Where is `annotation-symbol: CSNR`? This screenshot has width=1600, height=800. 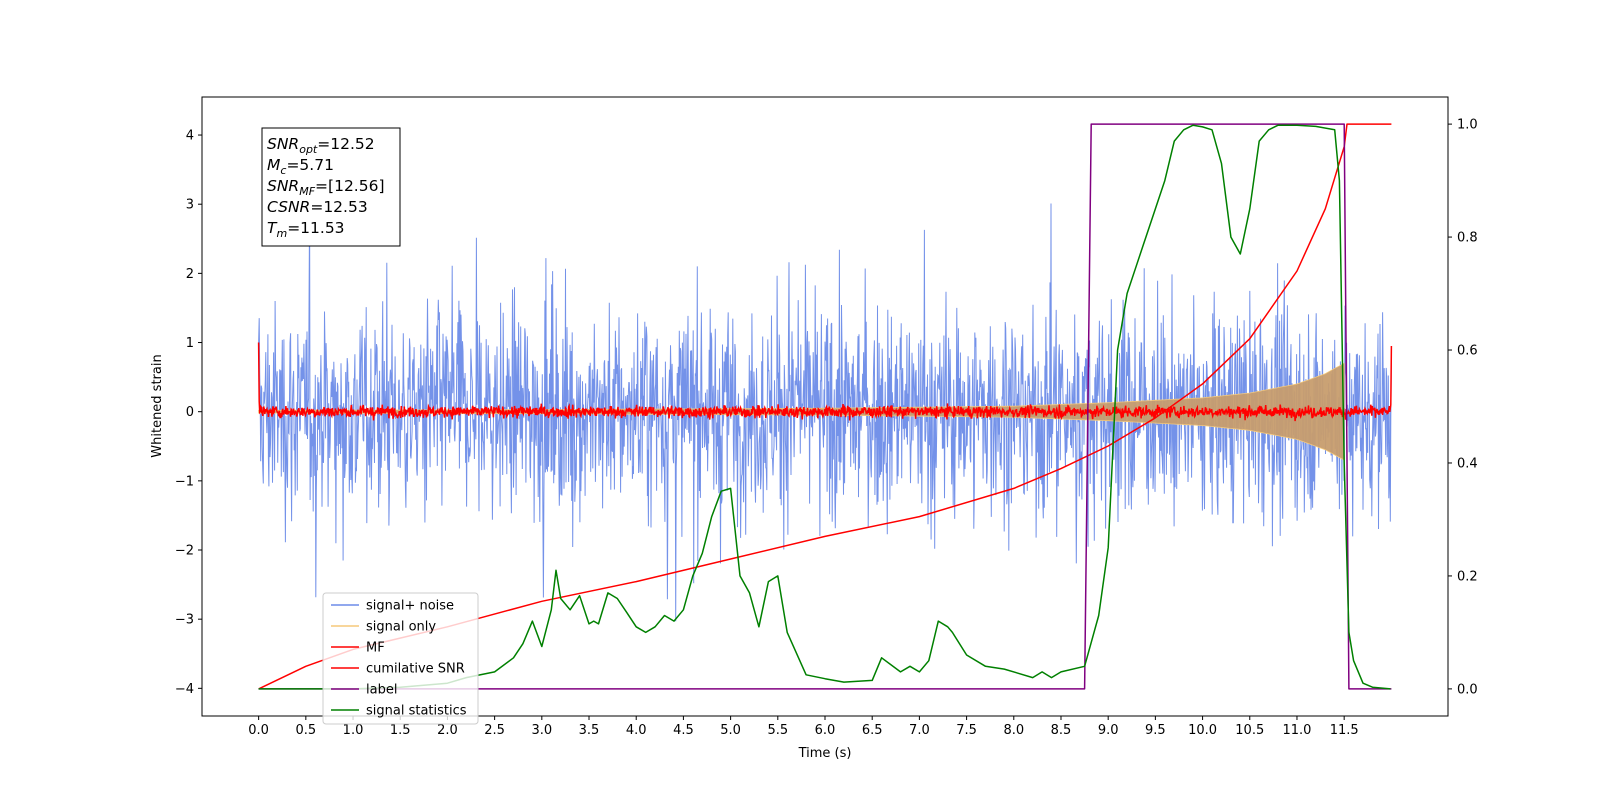 annotation-symbol: CSNR is located at coordinates (288, 207).